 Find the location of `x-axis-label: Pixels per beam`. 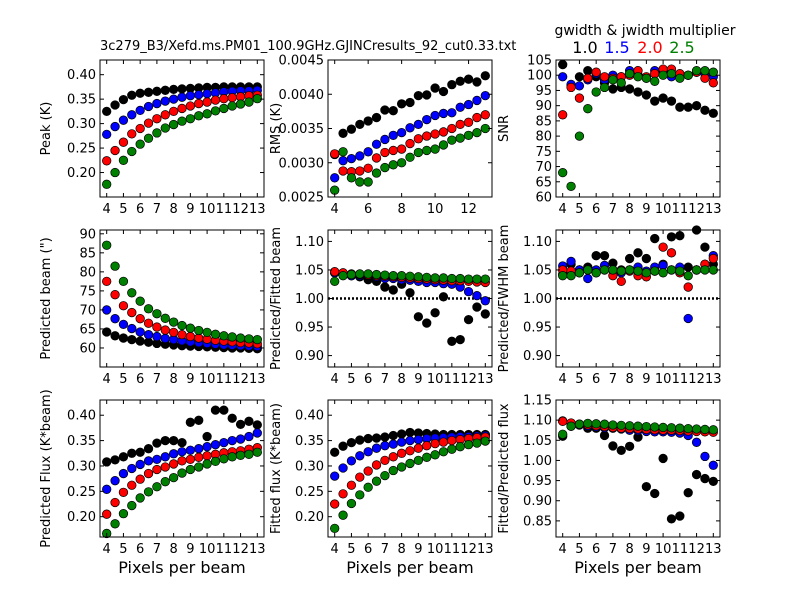

x-axis-label: Pixels per beam is located at coordinates (637, 567).